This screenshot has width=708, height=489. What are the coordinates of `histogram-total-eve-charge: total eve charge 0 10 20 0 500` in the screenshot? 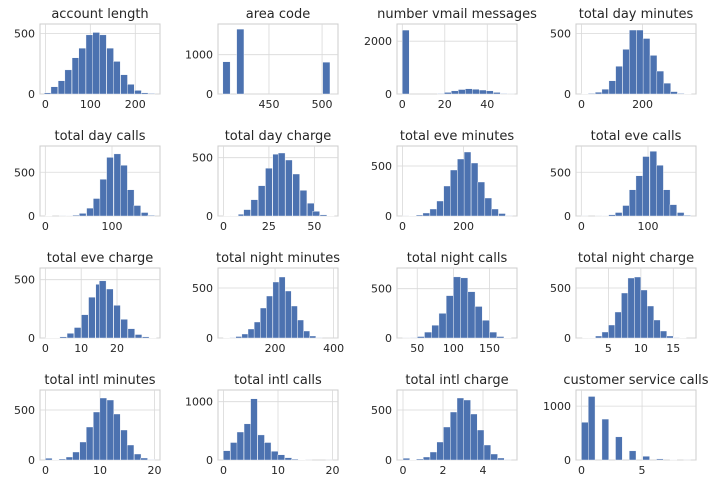 It's located at (87, 303).